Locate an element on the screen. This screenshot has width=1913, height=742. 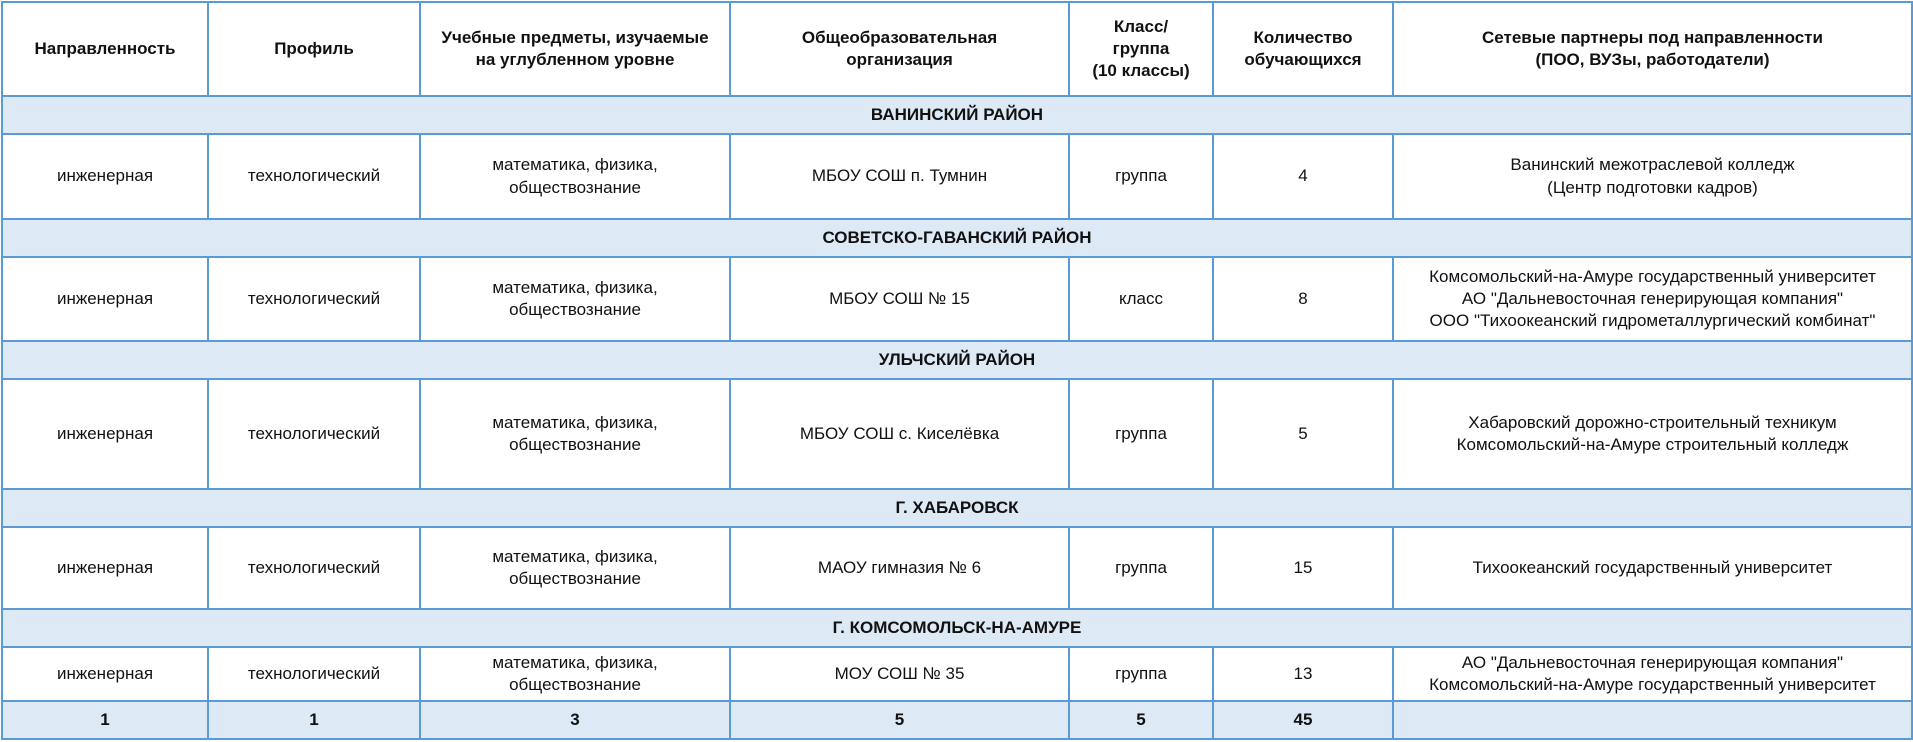
cell-line: Учебные предметы, изучаемые is located at coordinates (575, 37).